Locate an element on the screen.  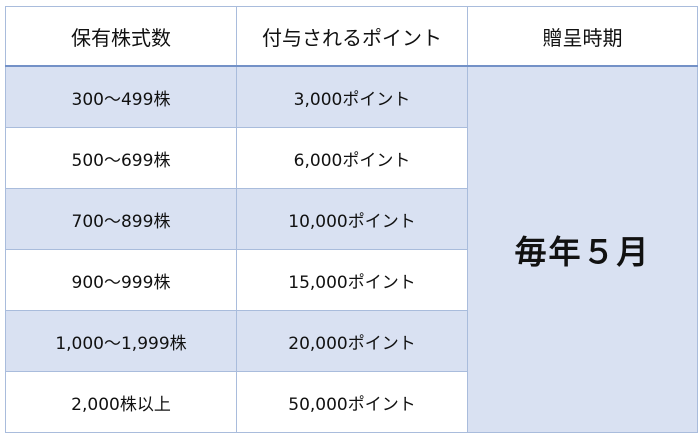
shares-cell: 700～899株 is located at coordinates (121, 219).